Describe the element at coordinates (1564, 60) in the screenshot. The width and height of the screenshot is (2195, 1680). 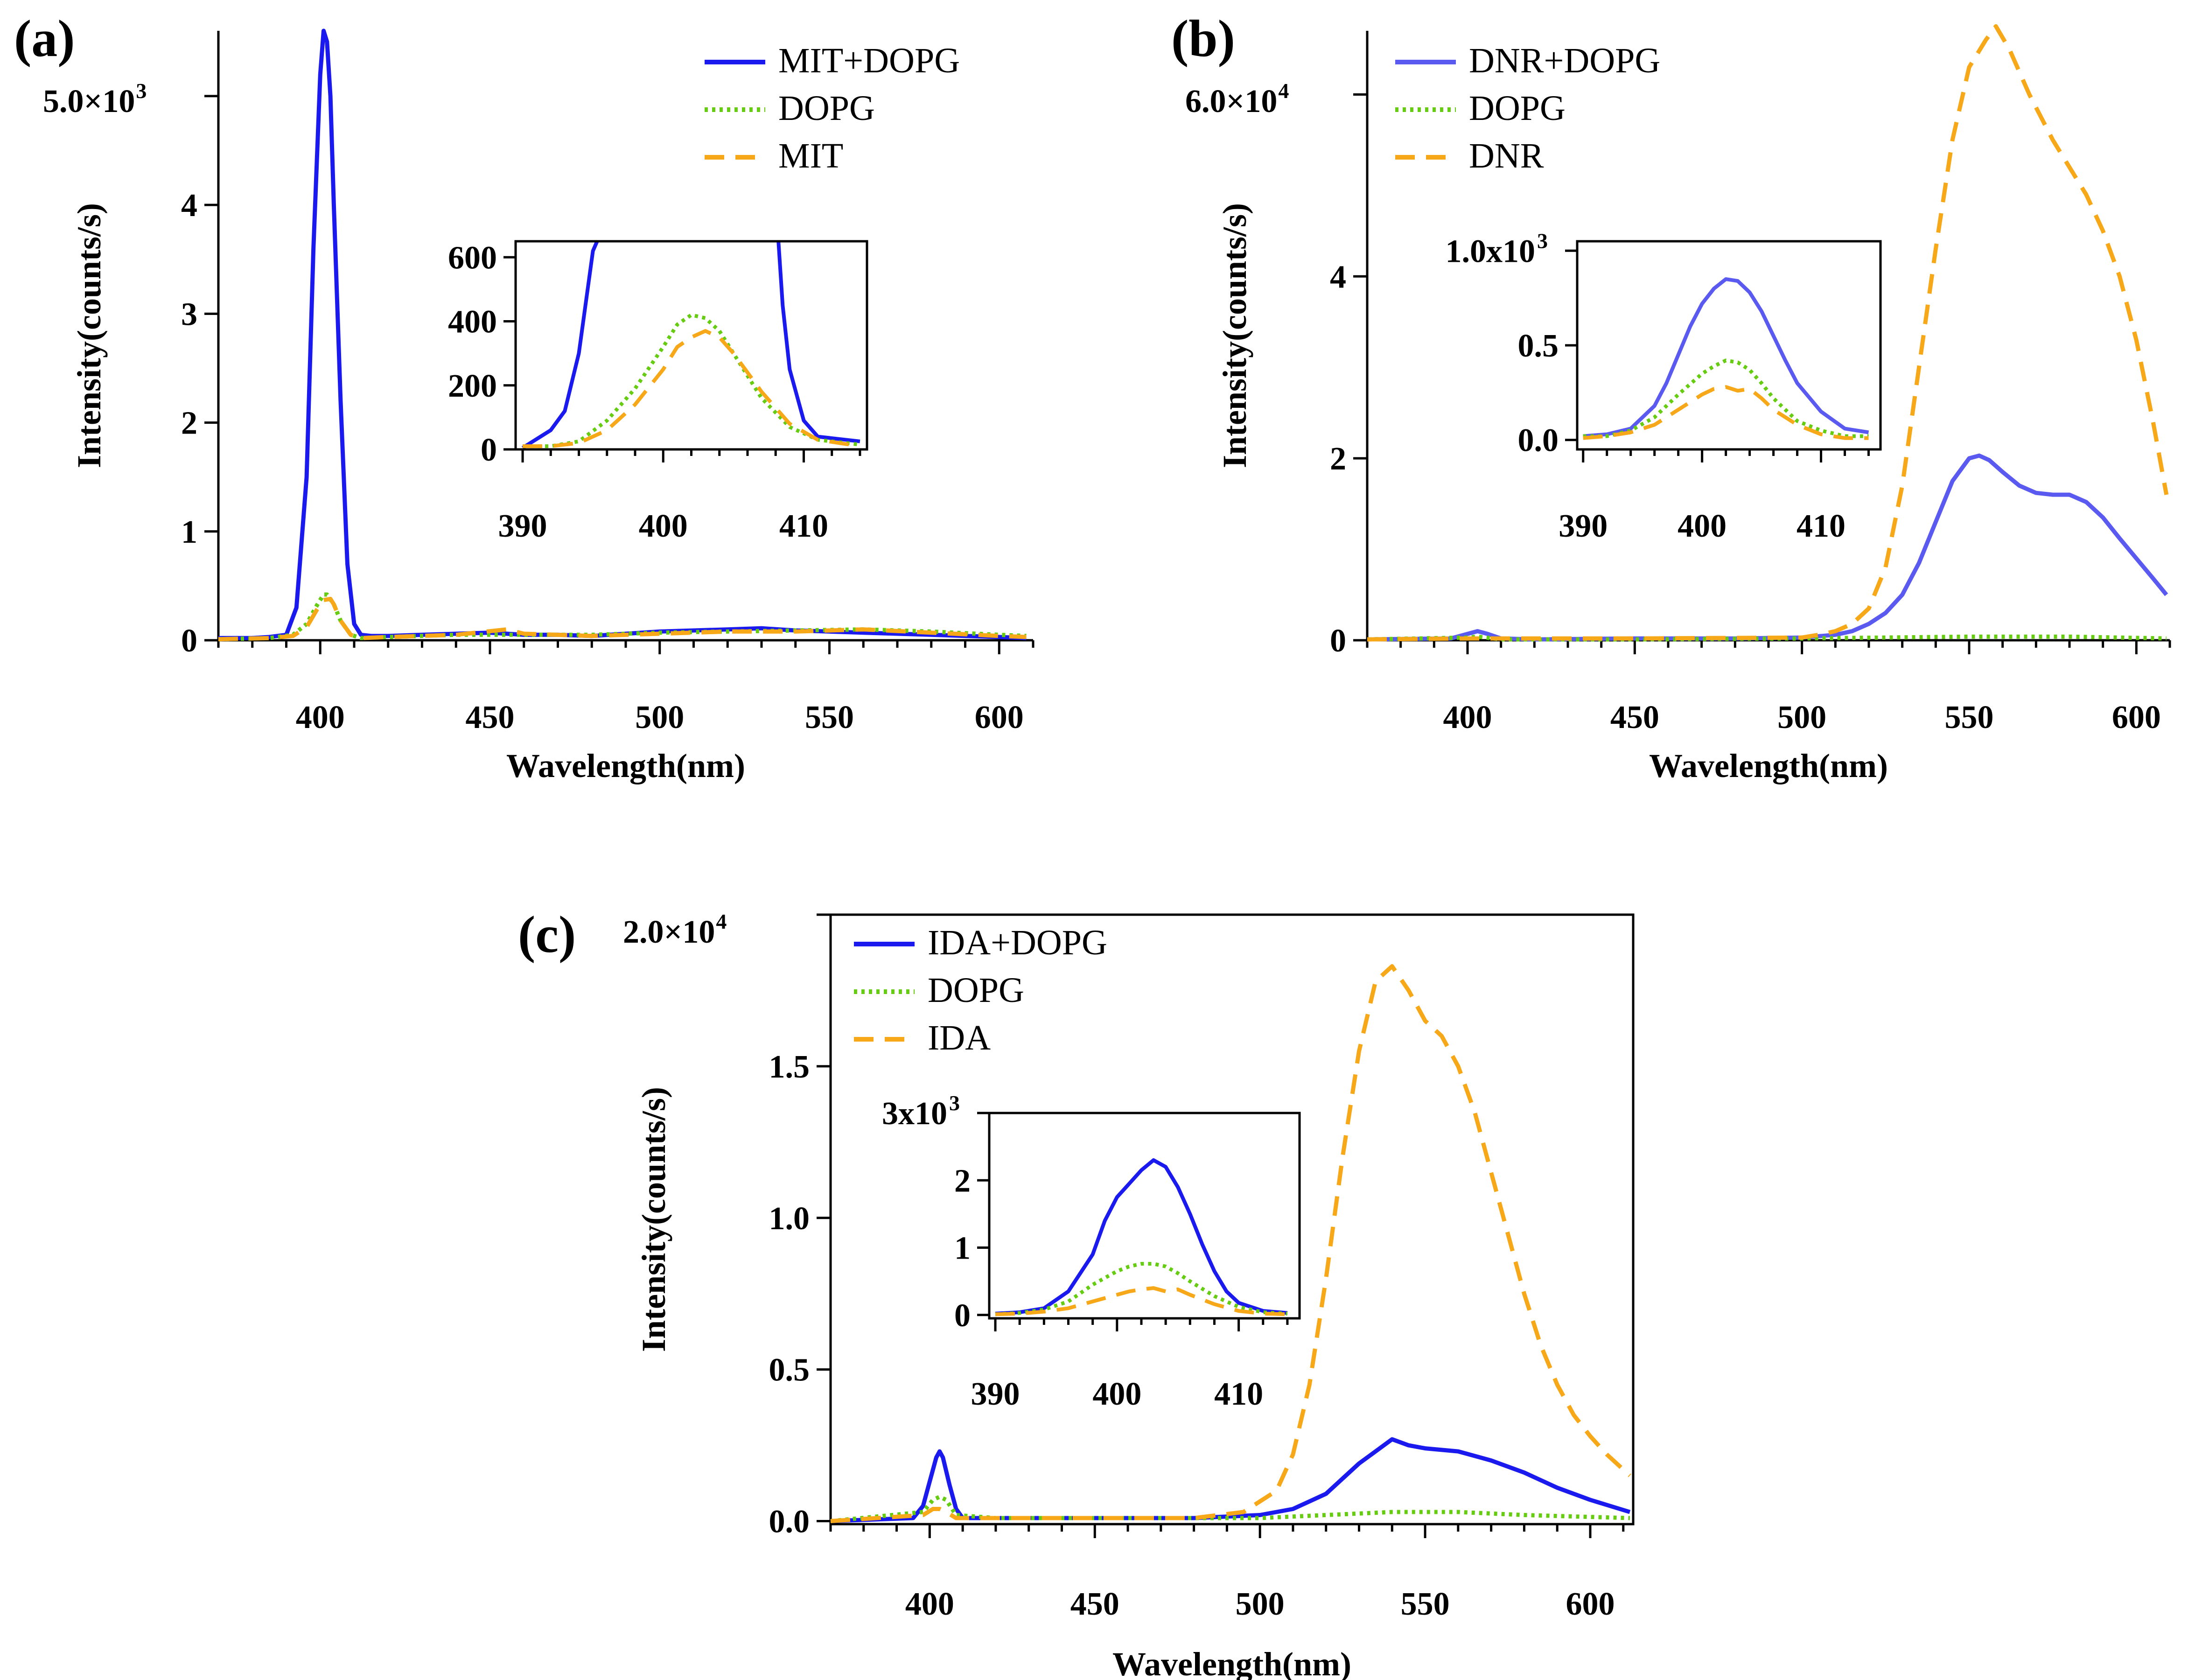
I see `legend-entry: DNR+DOPG` at that location.